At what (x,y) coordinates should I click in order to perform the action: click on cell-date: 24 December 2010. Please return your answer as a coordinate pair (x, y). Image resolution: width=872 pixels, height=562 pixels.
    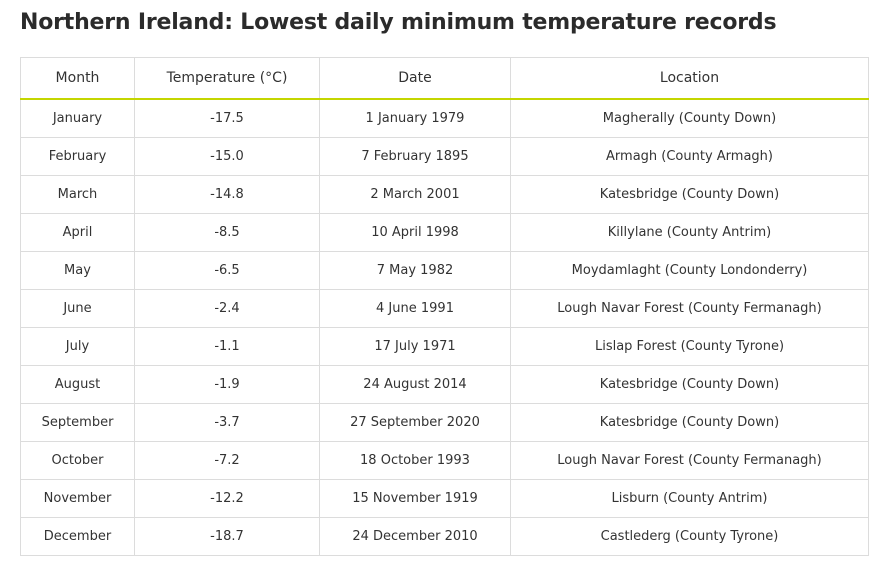
    Looking at the image, I should click on (415, 536).